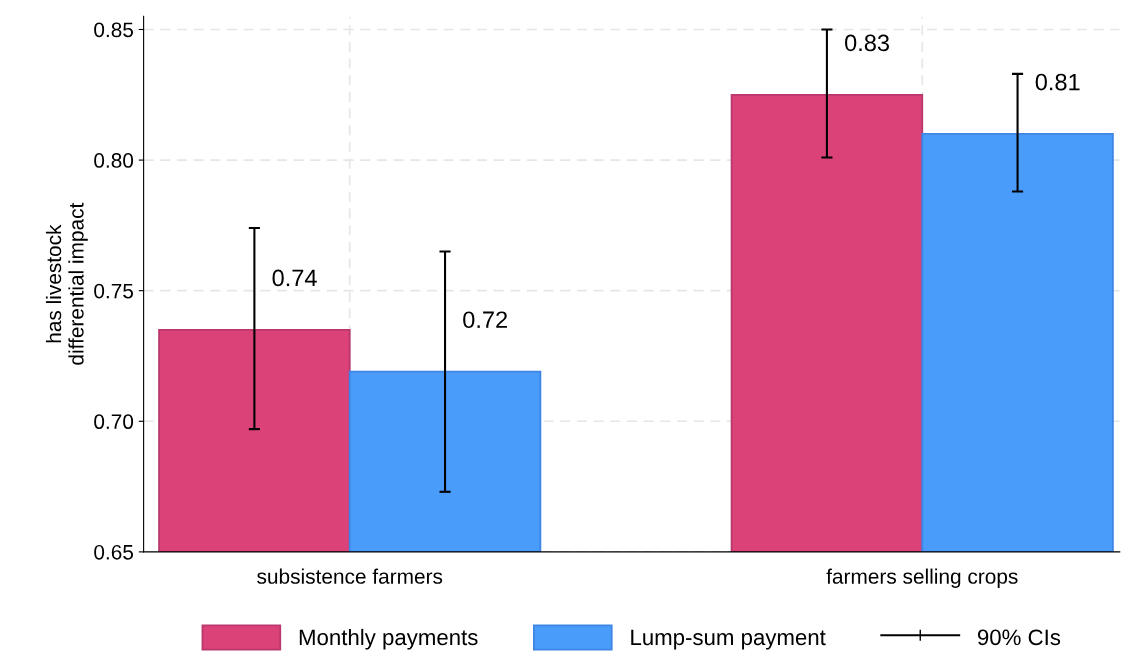 The height and width of the screenshot is (657, 1122). I want to click on y-tick-label: 0.70, so click(114, 422).